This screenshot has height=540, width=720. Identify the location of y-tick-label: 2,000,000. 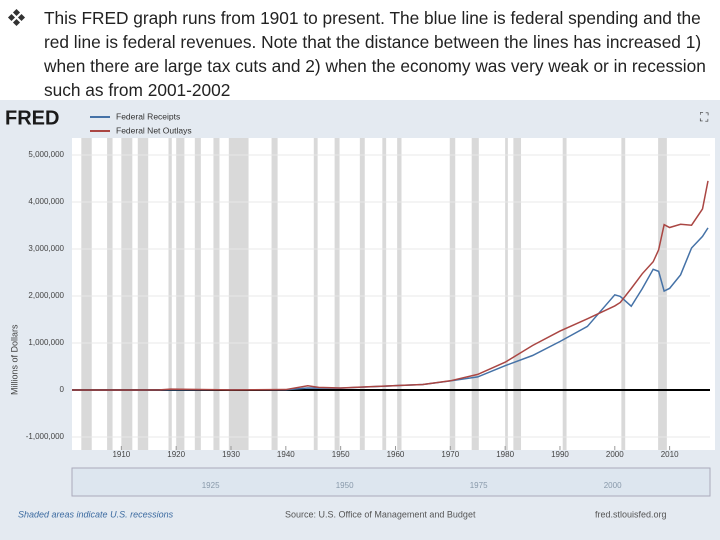
(46, 295).